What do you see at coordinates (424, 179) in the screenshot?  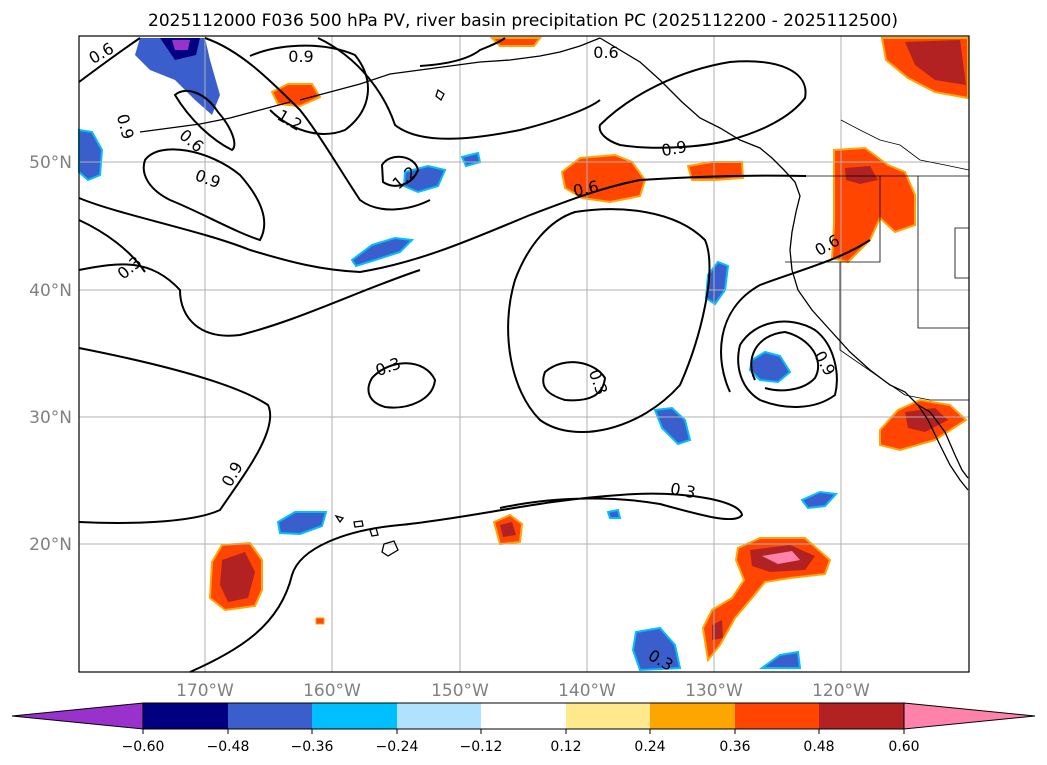 I see `neg-blob-a` at bounding box center [424, 179].